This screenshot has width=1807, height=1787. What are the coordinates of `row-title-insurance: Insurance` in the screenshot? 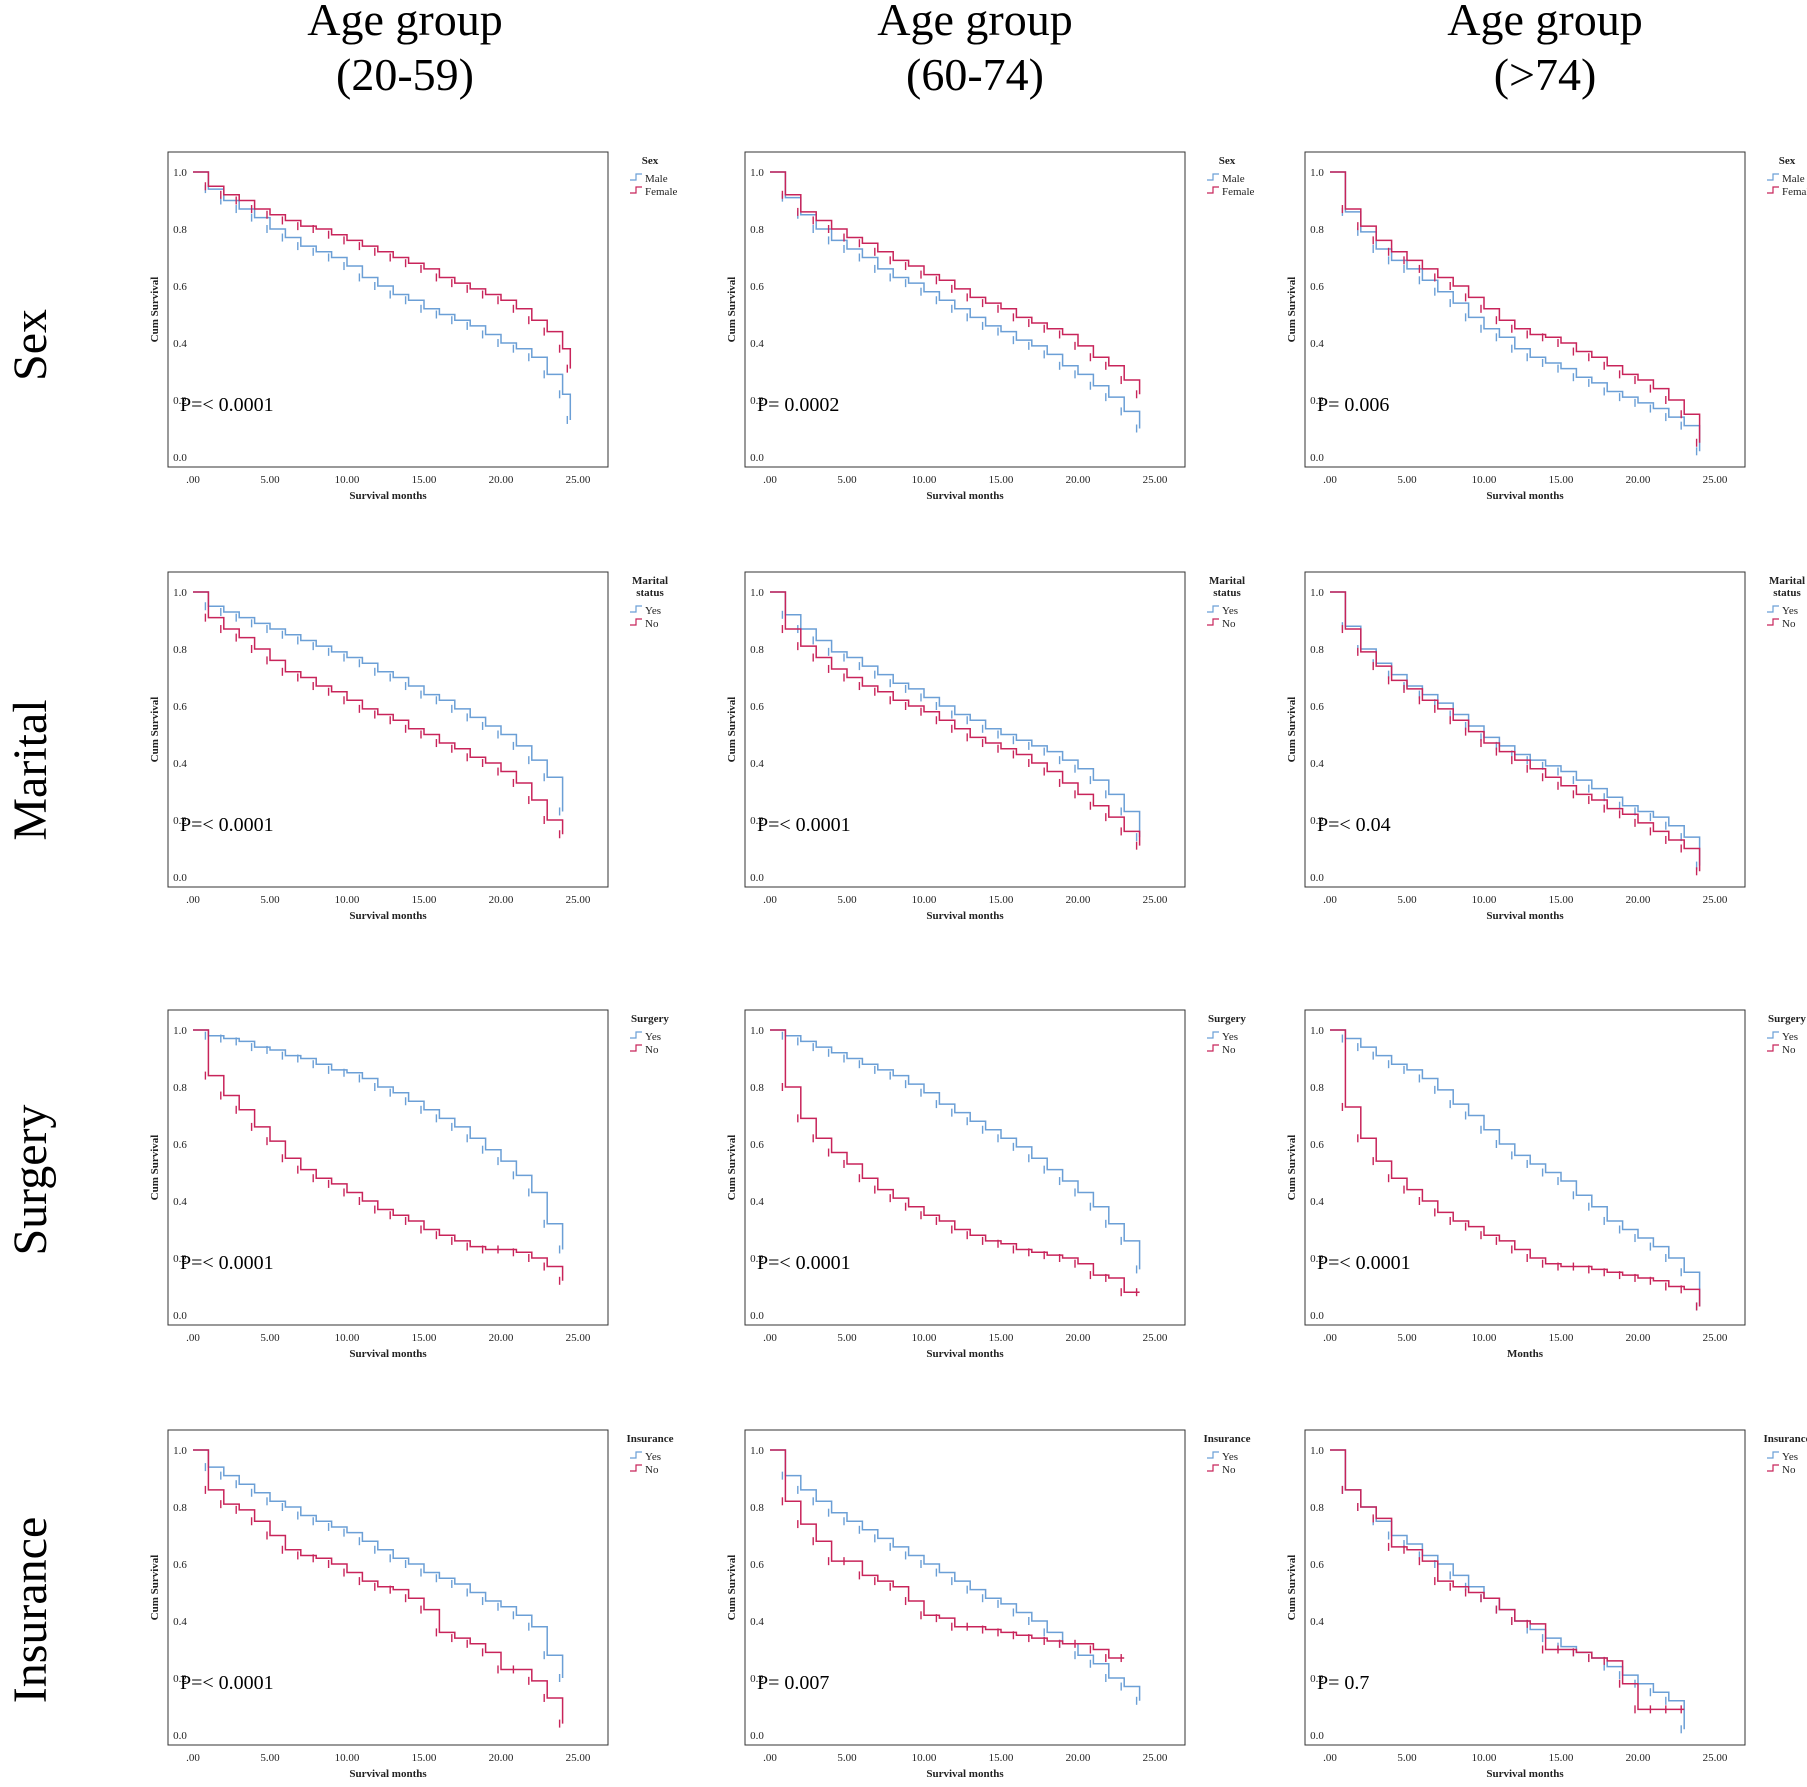 It's located at (30, 1610).